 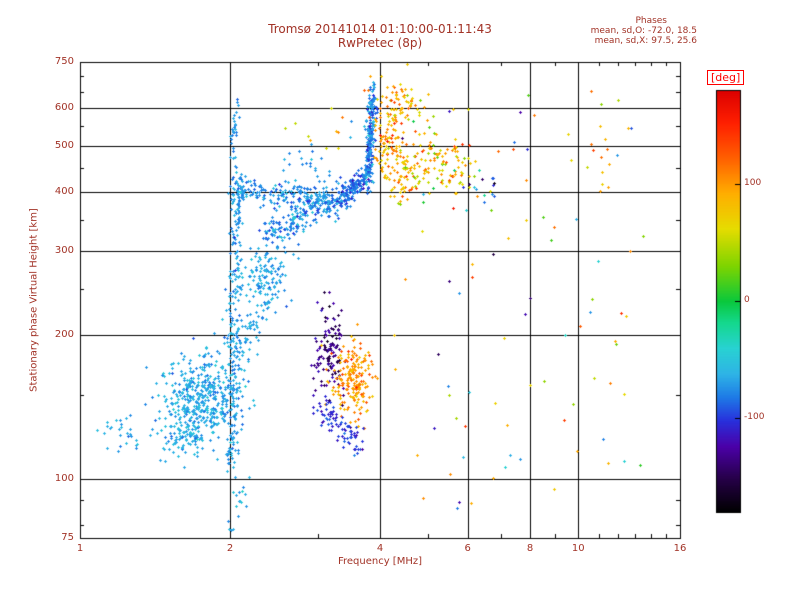 I want to click on x-tick-label: 8, so click(x=530, y=548).